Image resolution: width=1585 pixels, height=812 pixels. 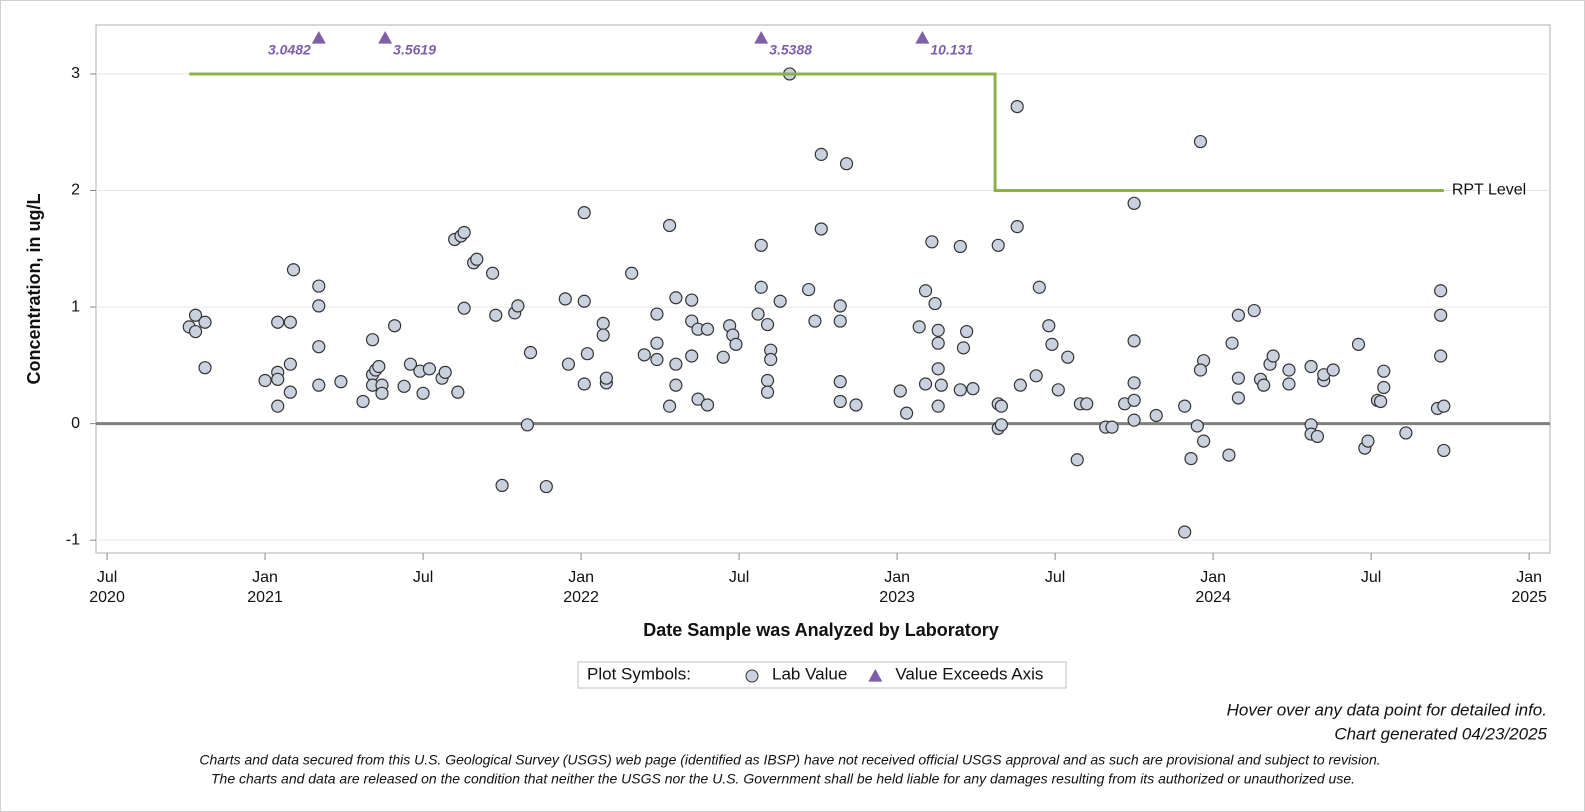 I want to click on y-tick-label: 1, so click(x=75, y=306).